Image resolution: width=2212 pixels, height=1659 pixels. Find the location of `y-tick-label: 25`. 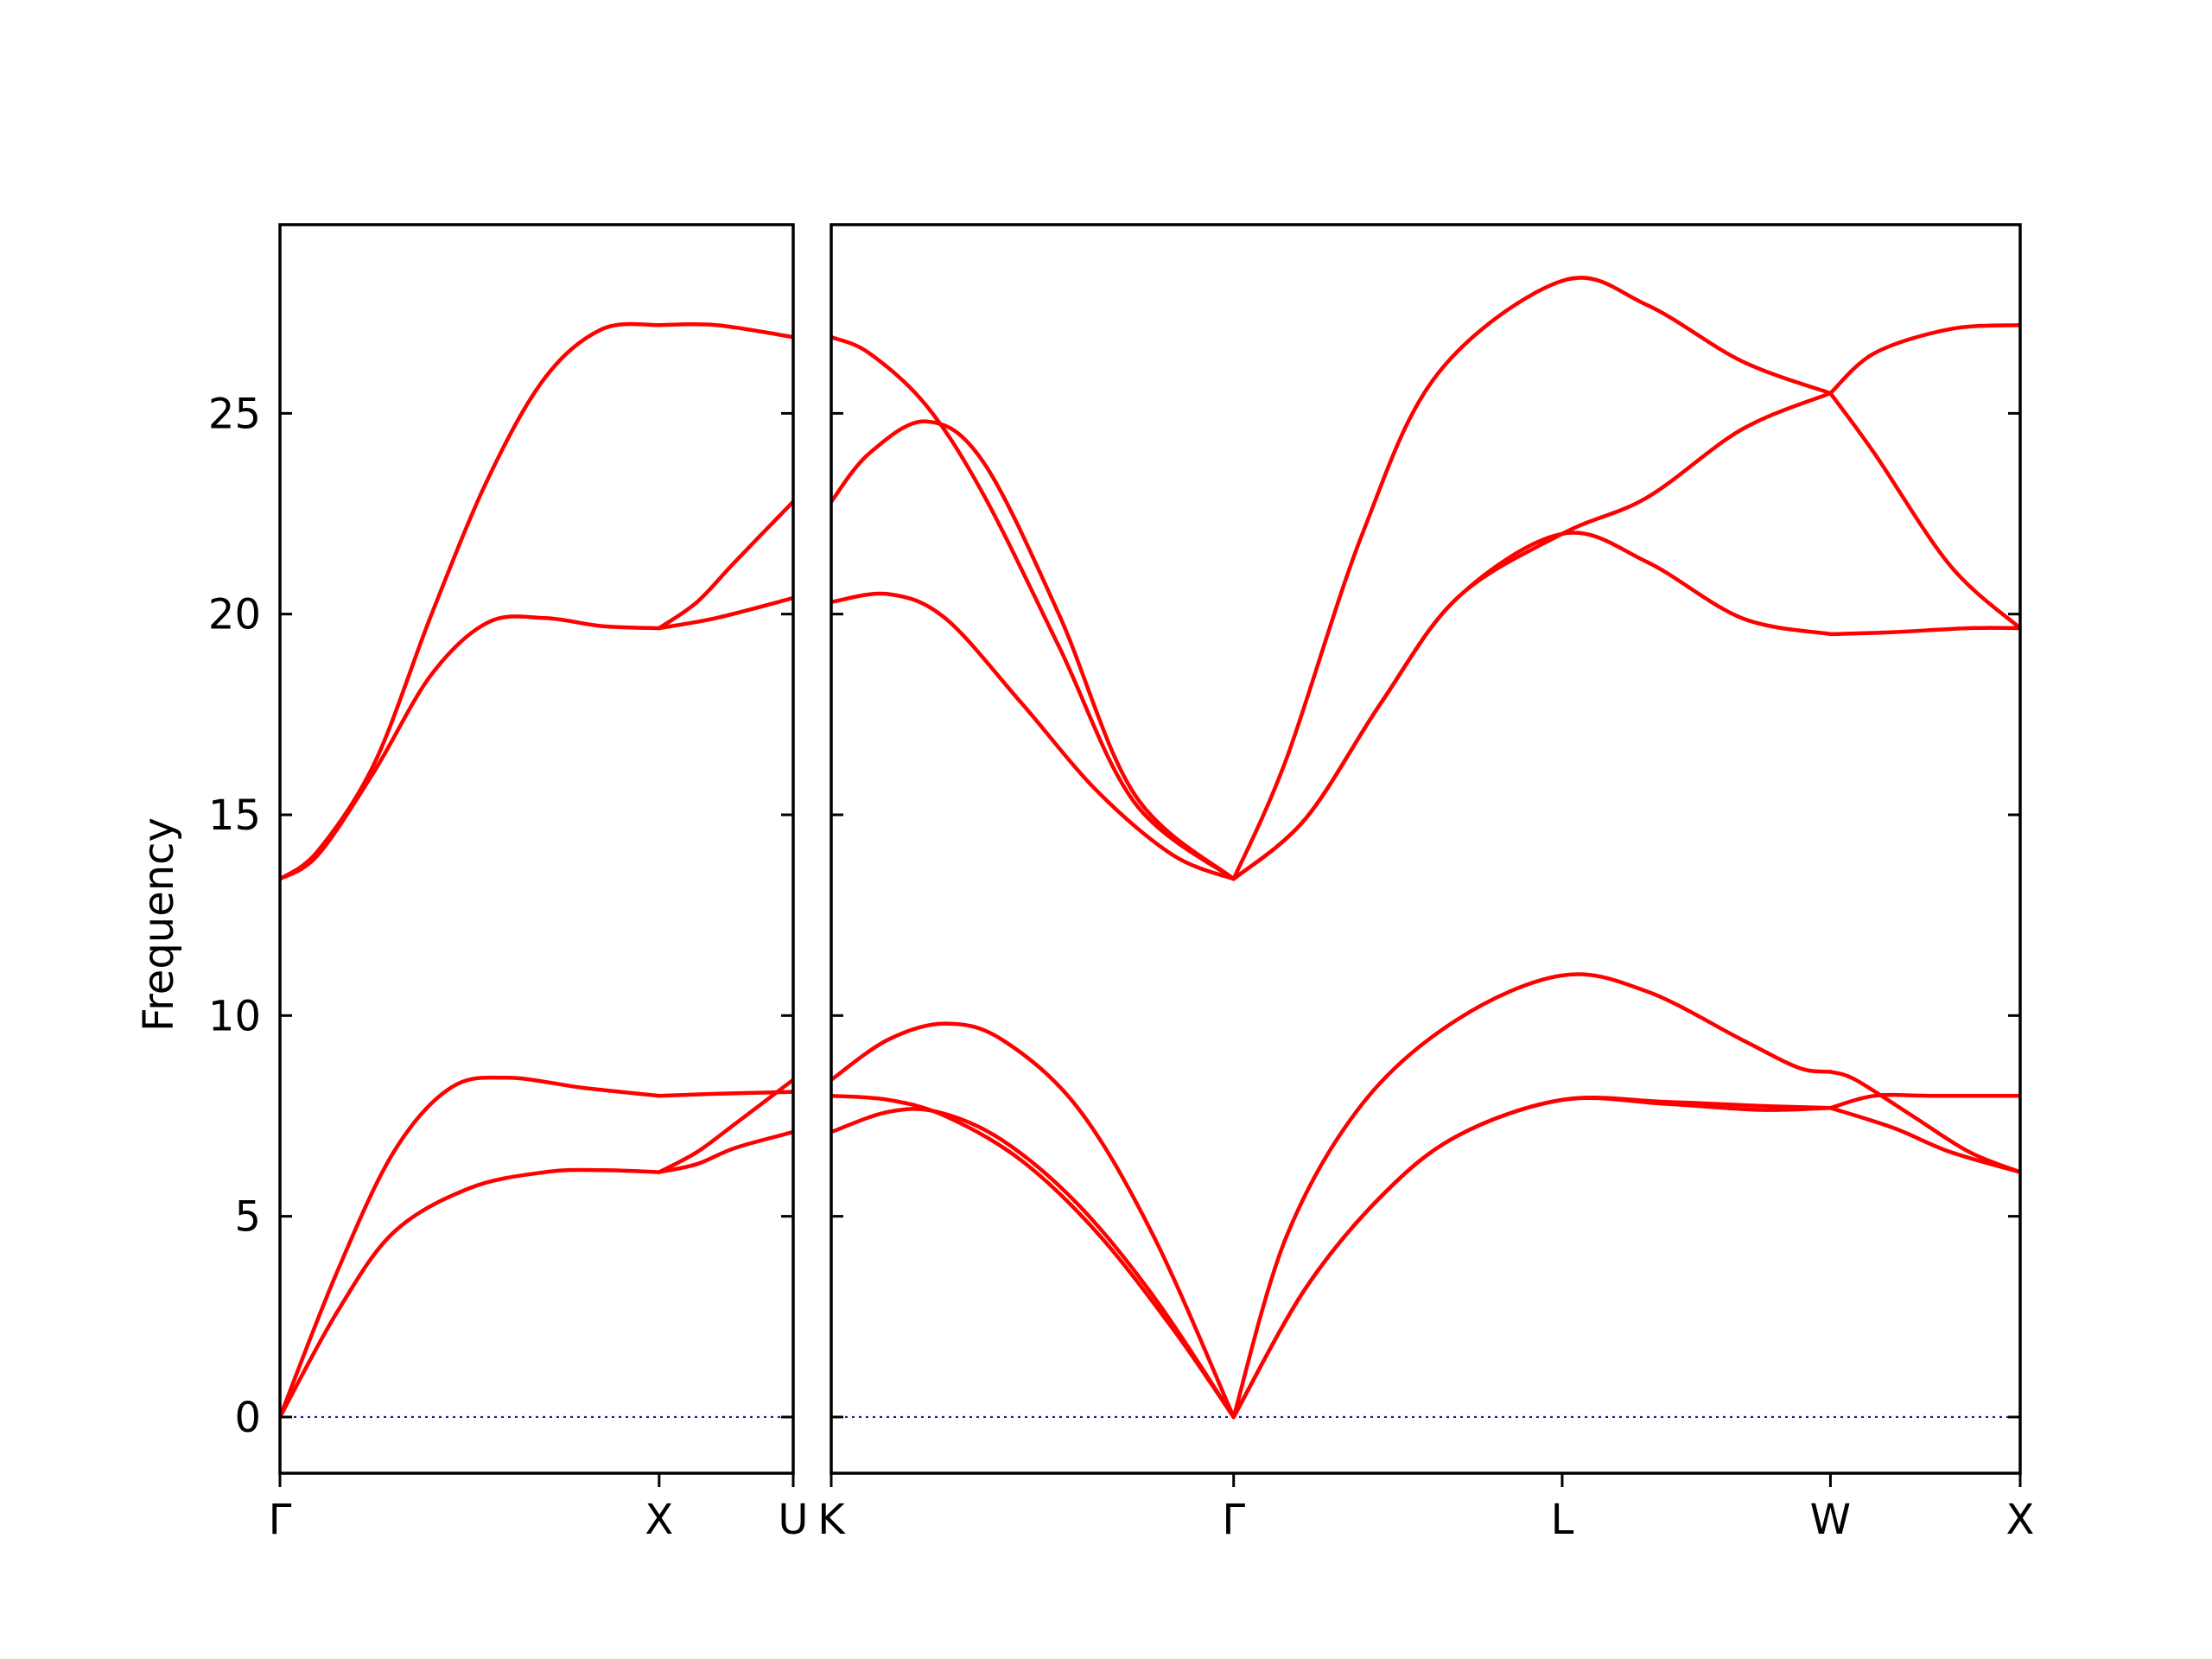

y-tick-label: 25 is located at coordinates (234, 414).